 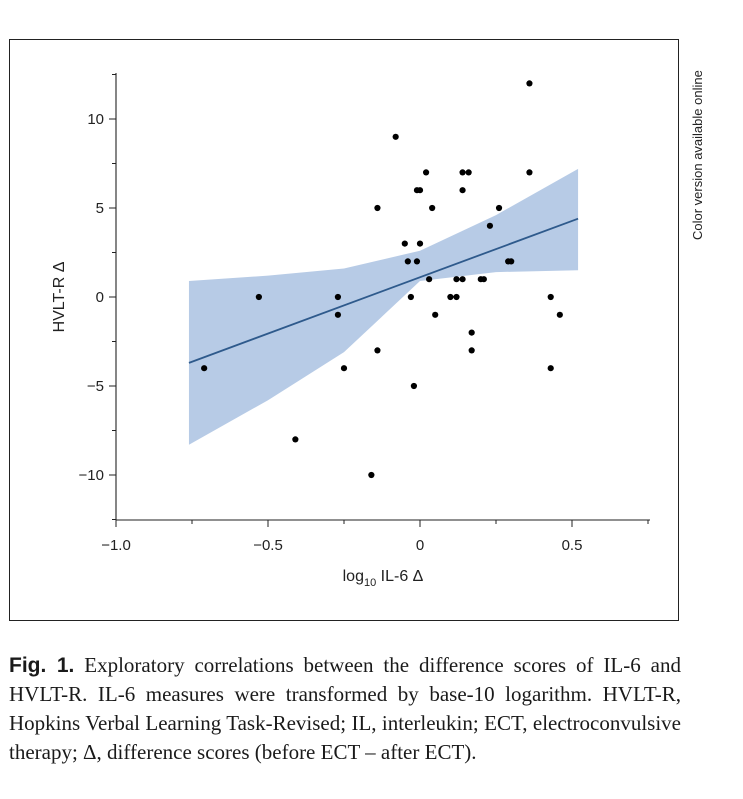 I want to click on y-tick-label: −10, so click(x=91, y=475).